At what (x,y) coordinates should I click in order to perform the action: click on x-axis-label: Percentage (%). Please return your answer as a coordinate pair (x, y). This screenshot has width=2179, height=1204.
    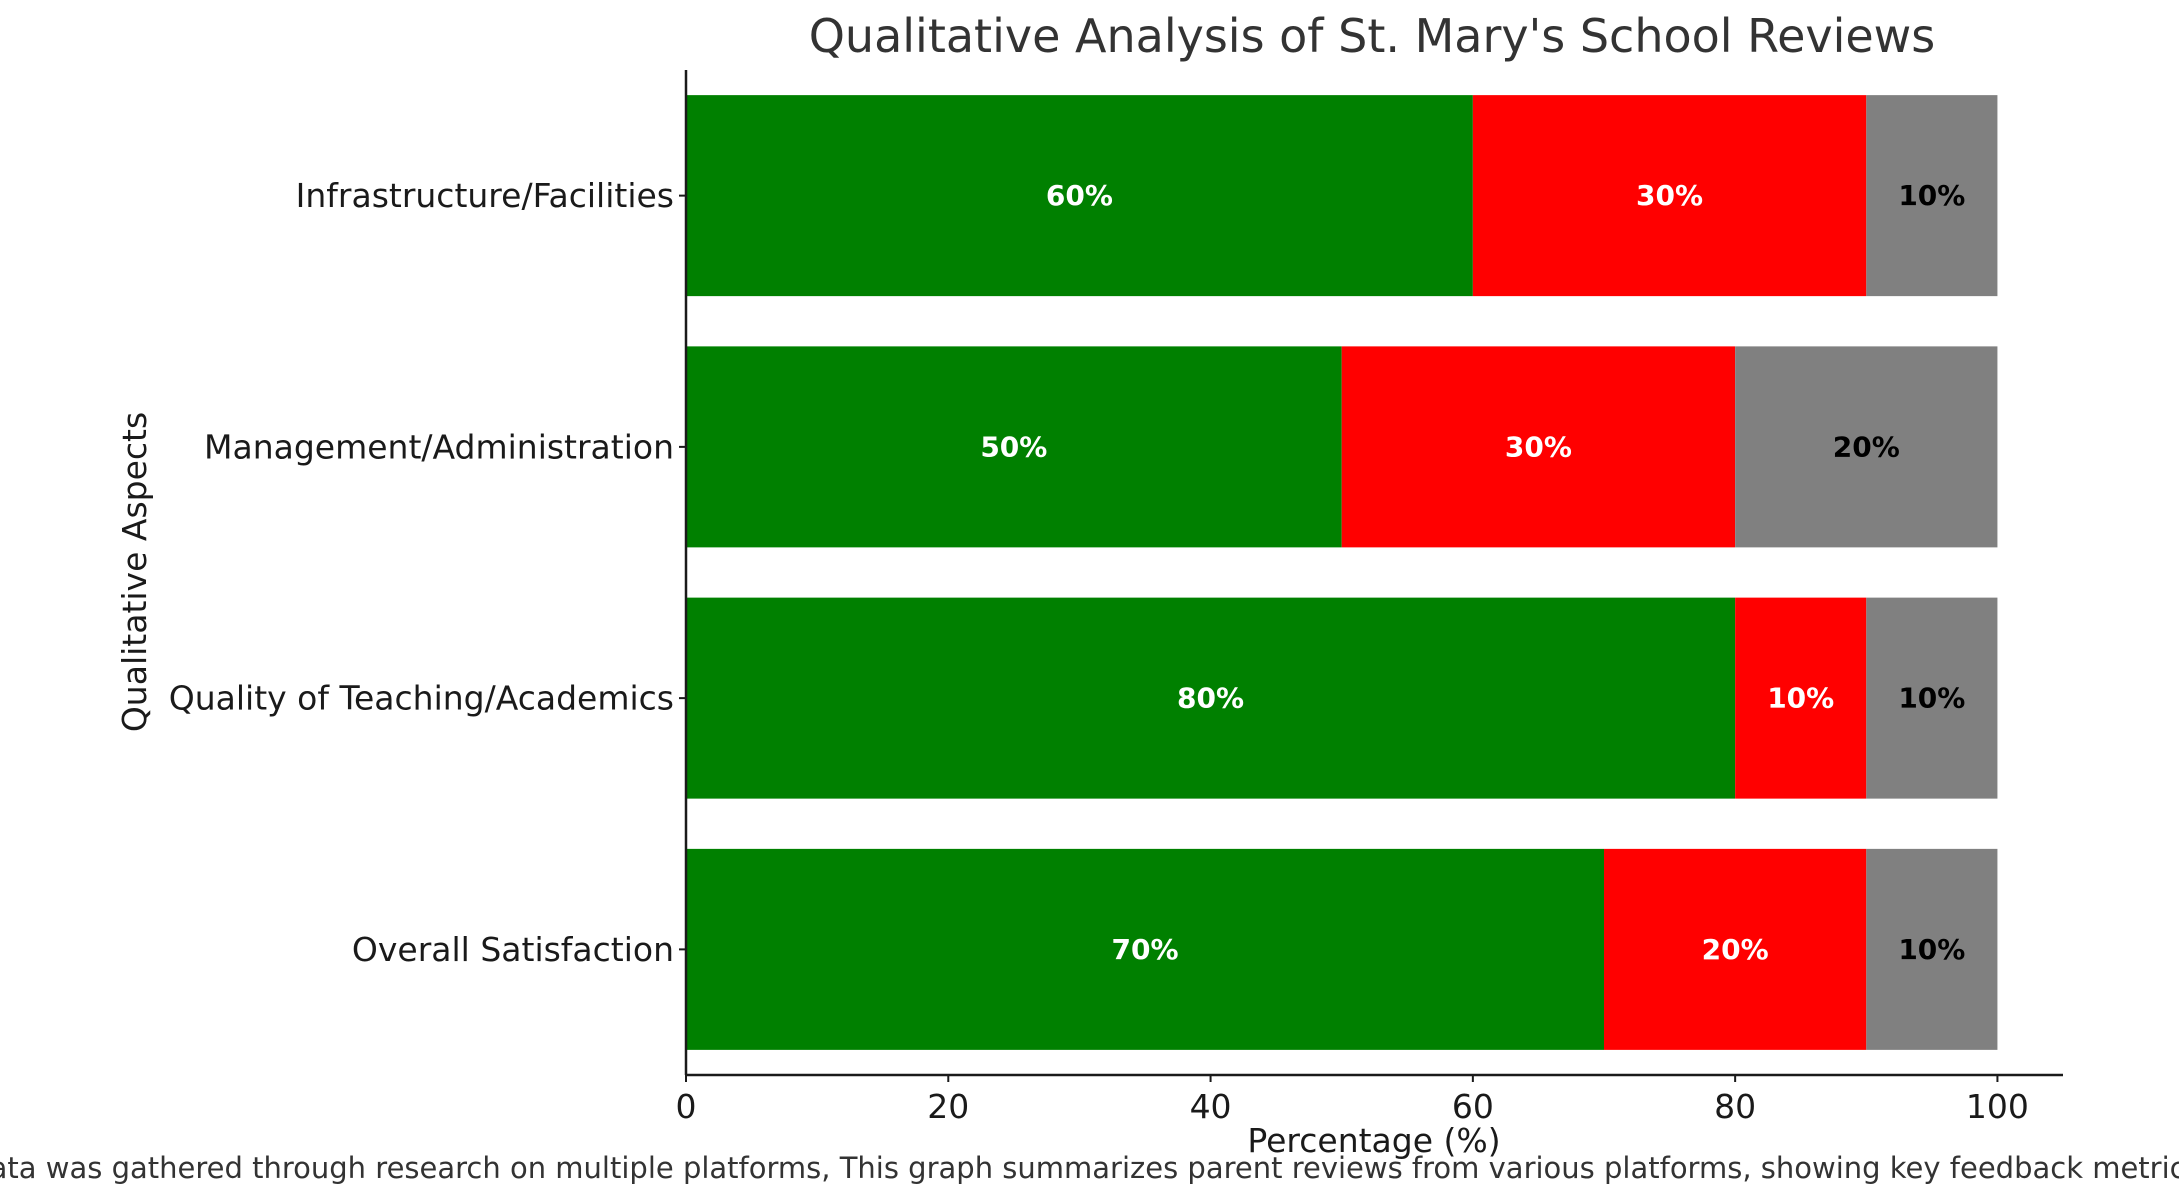
    Looking at the image, I should click on (1373, 1140).